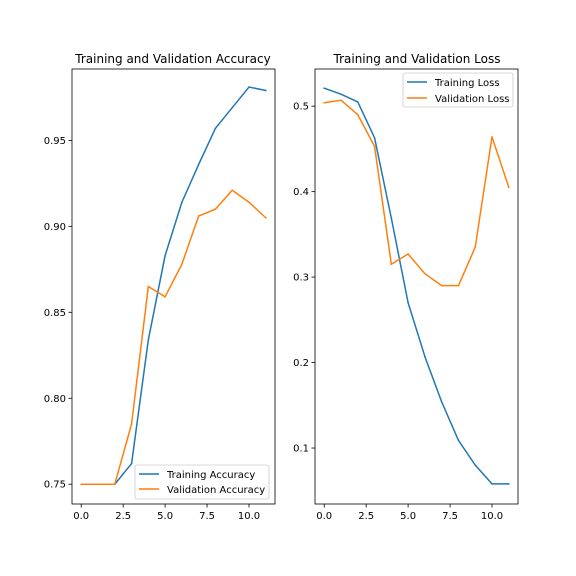 This screenshot has width=576, height=576. What do you see at coordinates (81, 516) in the screenshot?
I see `accuracy-x-tick-label: 0.0` at bounding box center [81, 516].